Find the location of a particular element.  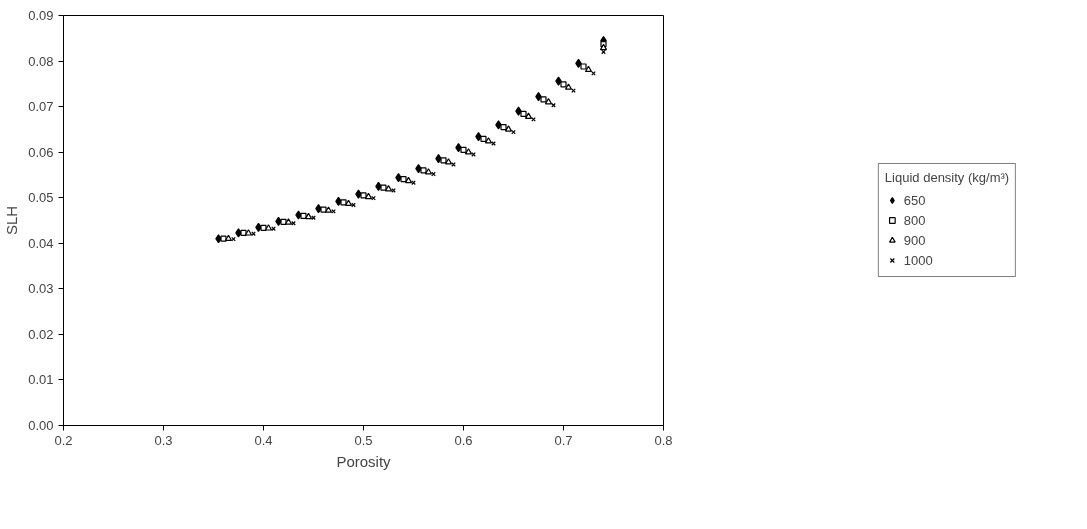

y-tick-label: 0.08 is located at coordinates (41, 61).